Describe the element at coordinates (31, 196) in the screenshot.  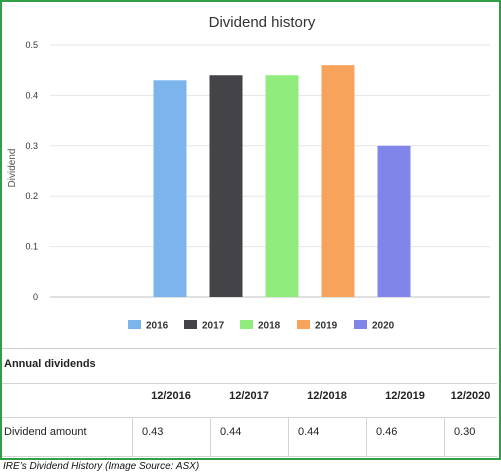
I see `y-tick-label: 0.2` at that location.